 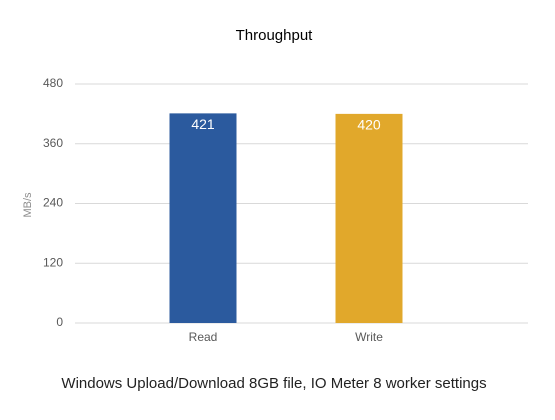 I want to click on y-tick-label: 120, so click(x=53, y=262).